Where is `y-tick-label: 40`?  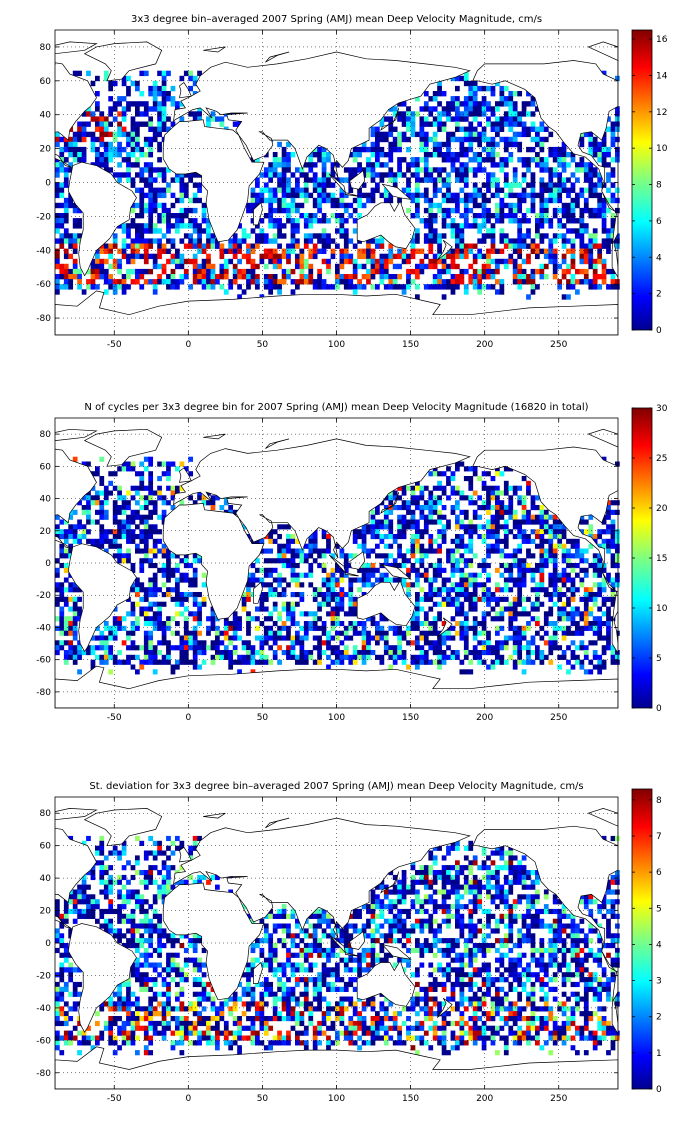 y-tick-label: 40 is located at coordinates (46, 116).